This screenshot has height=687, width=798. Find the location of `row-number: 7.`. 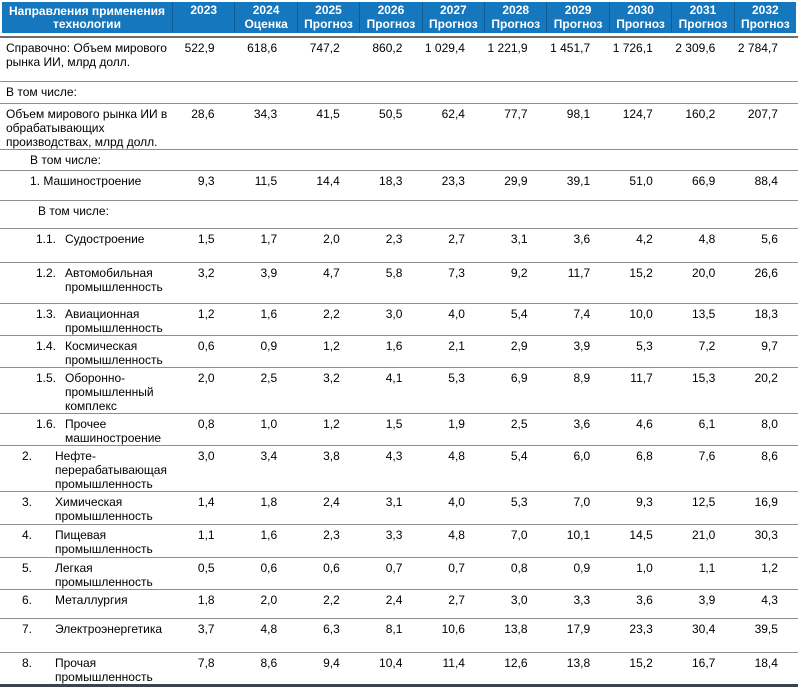

row-number: 7. is located at coordinates (27, 629).